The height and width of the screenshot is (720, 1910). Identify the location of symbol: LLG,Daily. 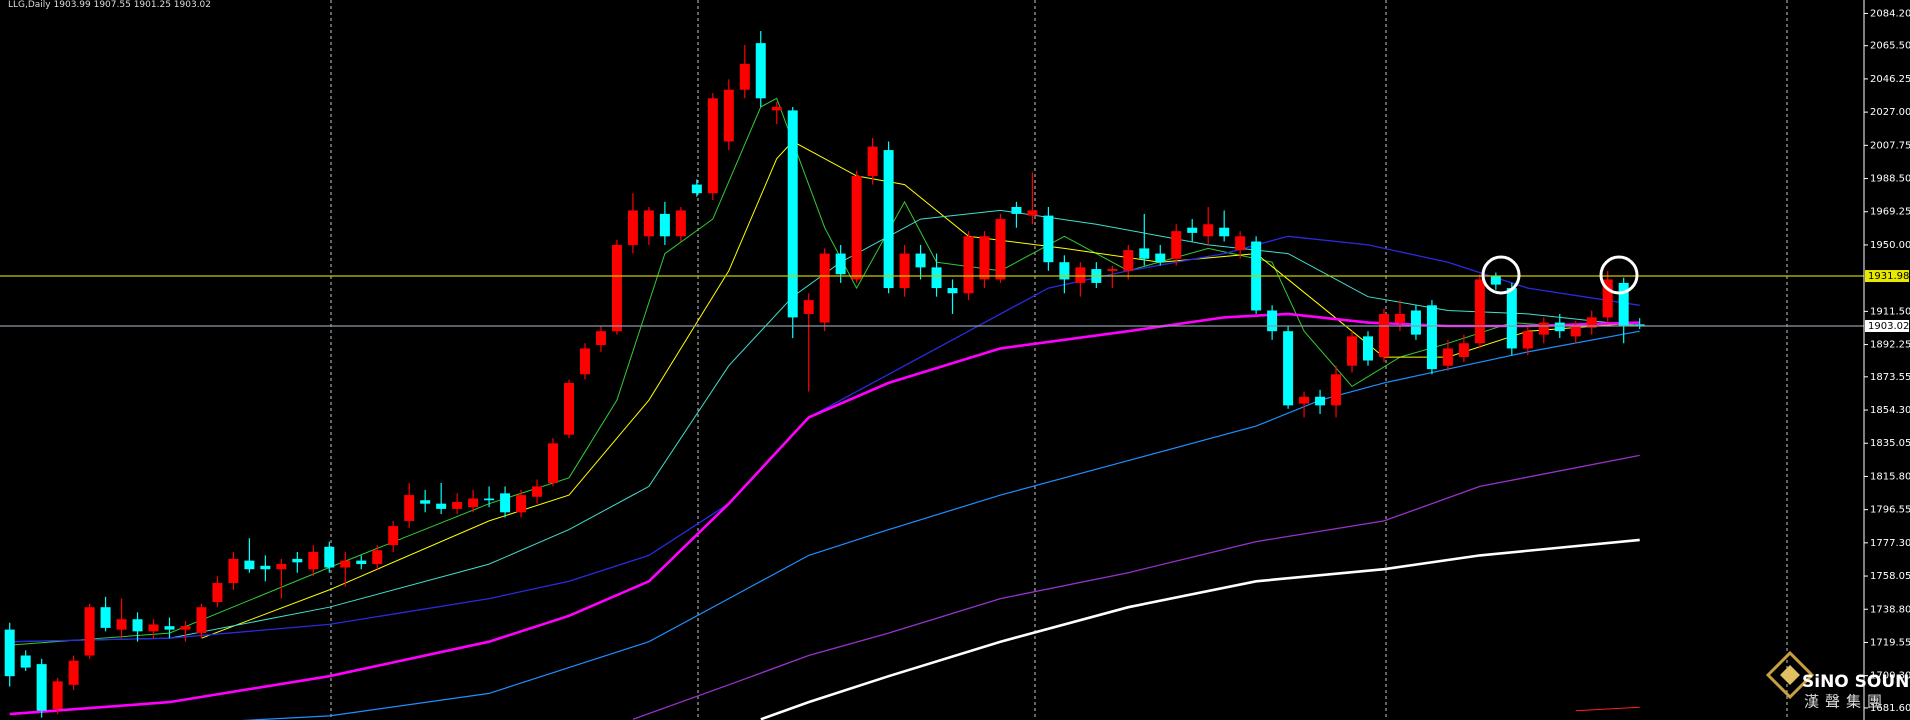
(29, 5).